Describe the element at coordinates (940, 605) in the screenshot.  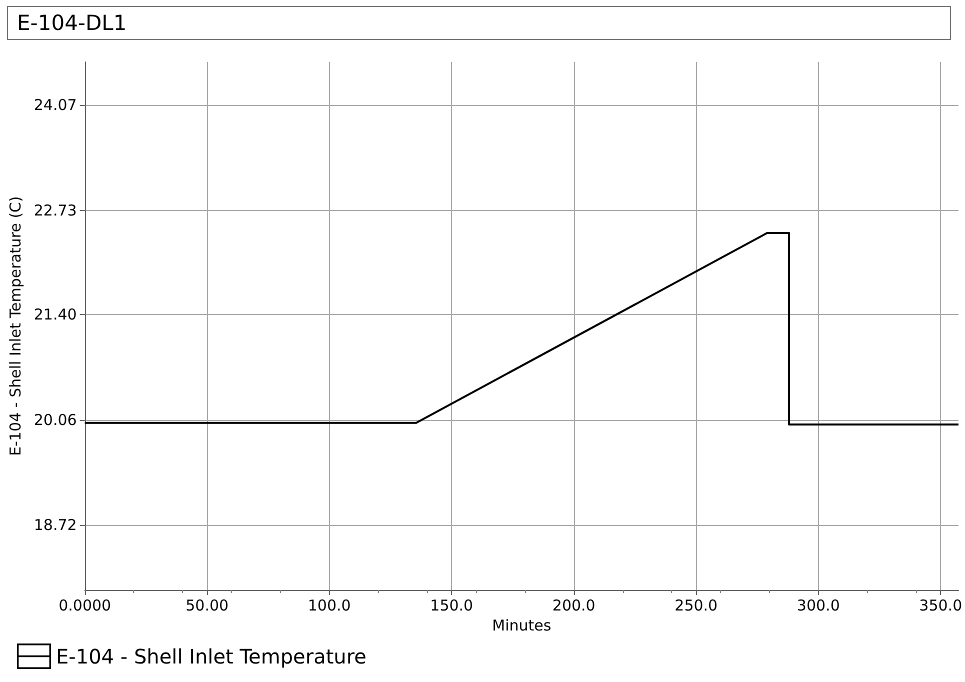
I see `x-tick-label: 350.0` at that location.